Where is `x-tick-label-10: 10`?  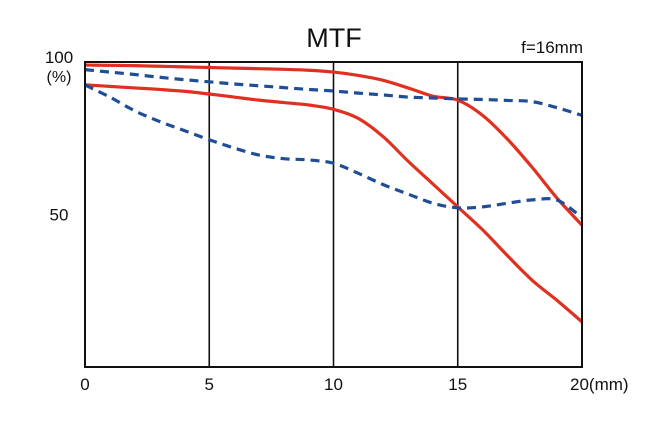 x-tick-label-10: 10 is located at coordinates (333, 384).